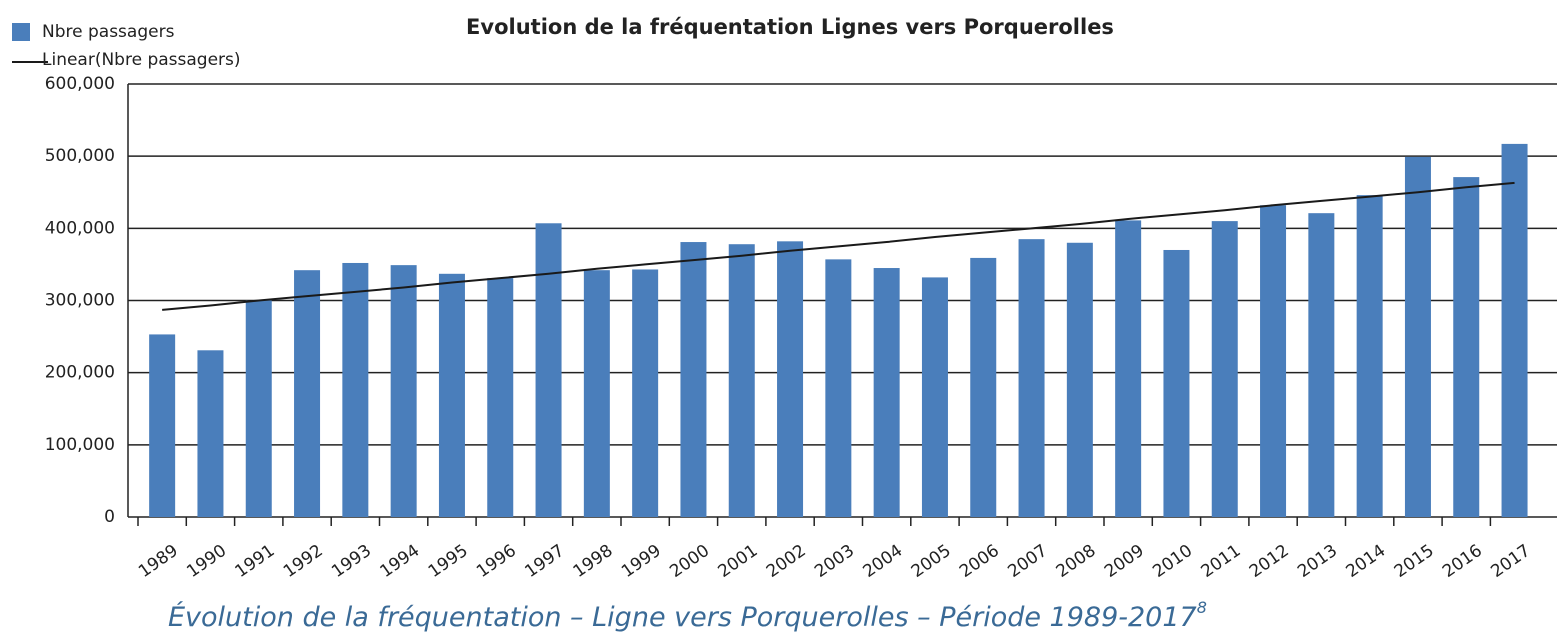 The image size is (1557, 642). Describe the element at coordinates (448, 561) in the screenshot. I see `x-tick-label: 1995` at that location.